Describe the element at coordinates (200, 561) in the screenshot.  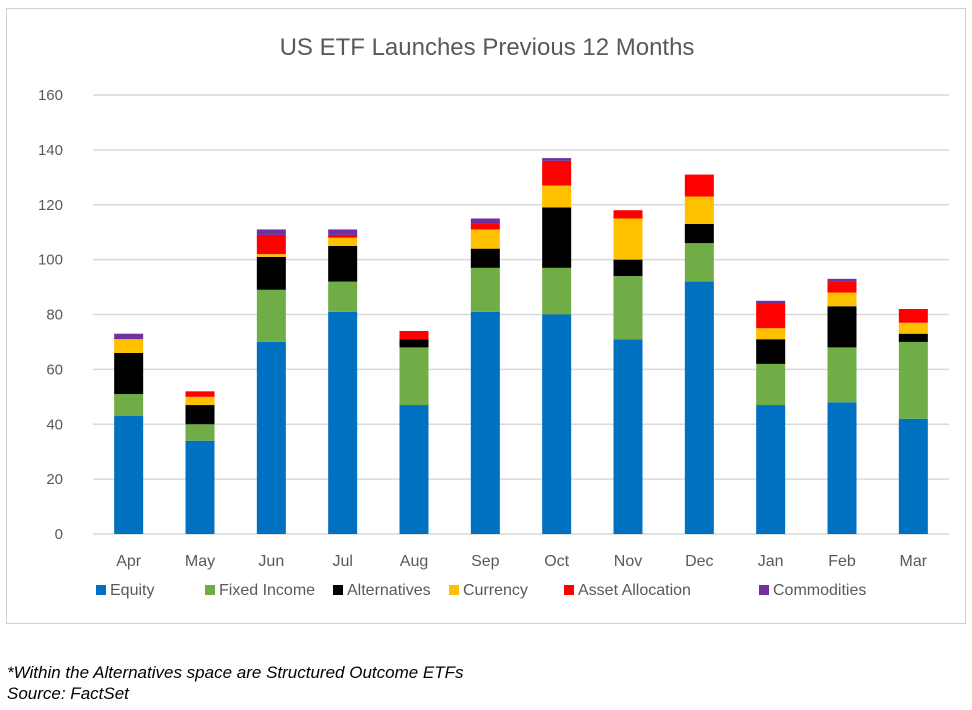
I see `x-tick-label: May` at that location.